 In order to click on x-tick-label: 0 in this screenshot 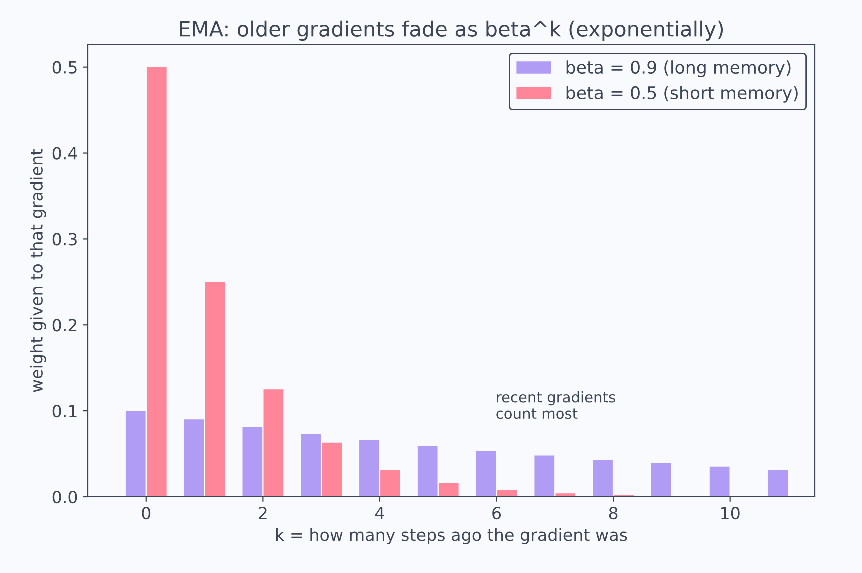, I will do `click(146, 513)`.